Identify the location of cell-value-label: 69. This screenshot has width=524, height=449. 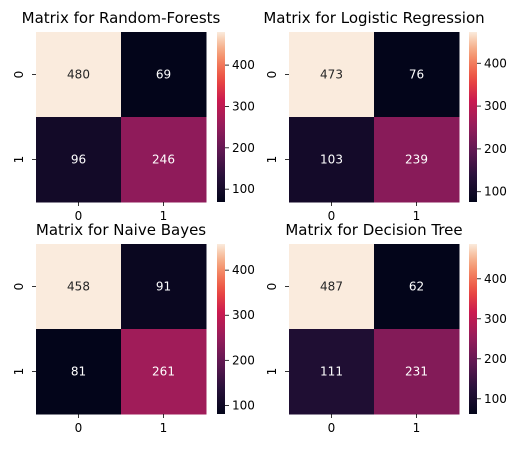
(163, 75).